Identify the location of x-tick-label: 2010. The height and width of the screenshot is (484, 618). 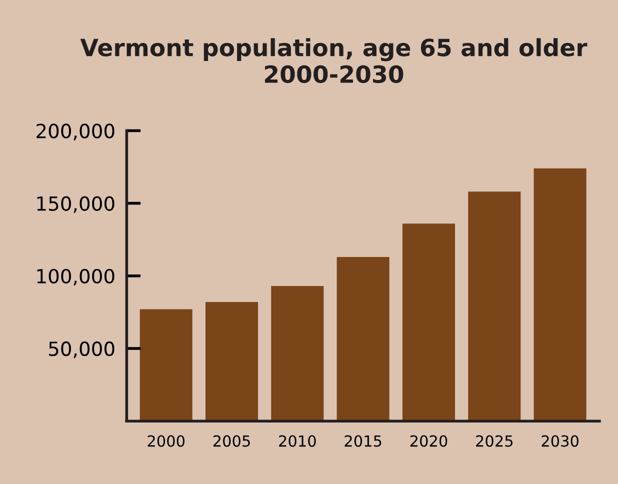
(297, 441).